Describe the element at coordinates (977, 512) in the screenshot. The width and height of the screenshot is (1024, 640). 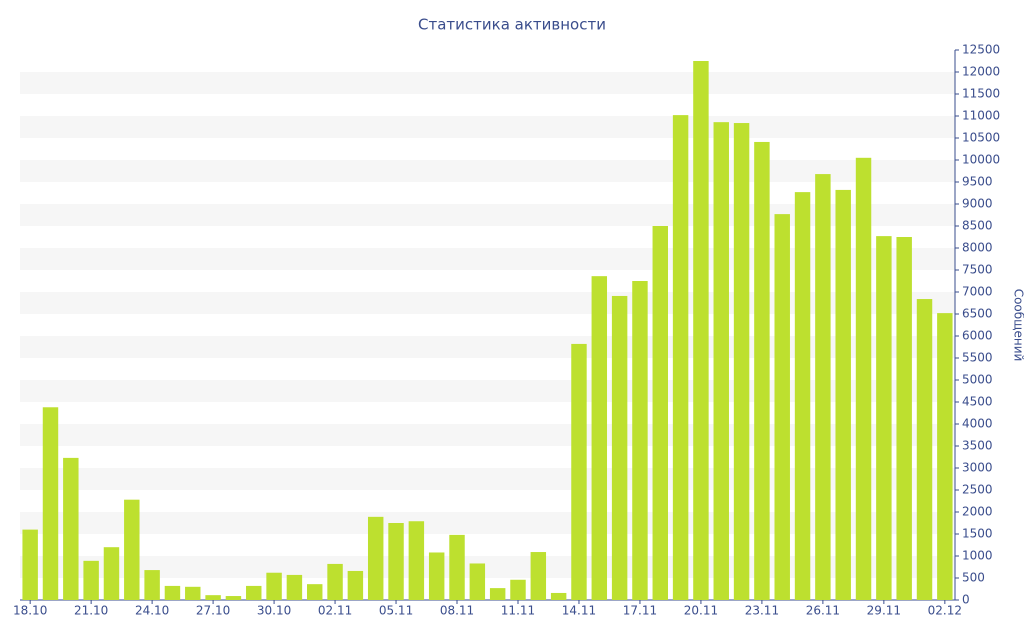
I see `y-tick-label: 2000` at that location.